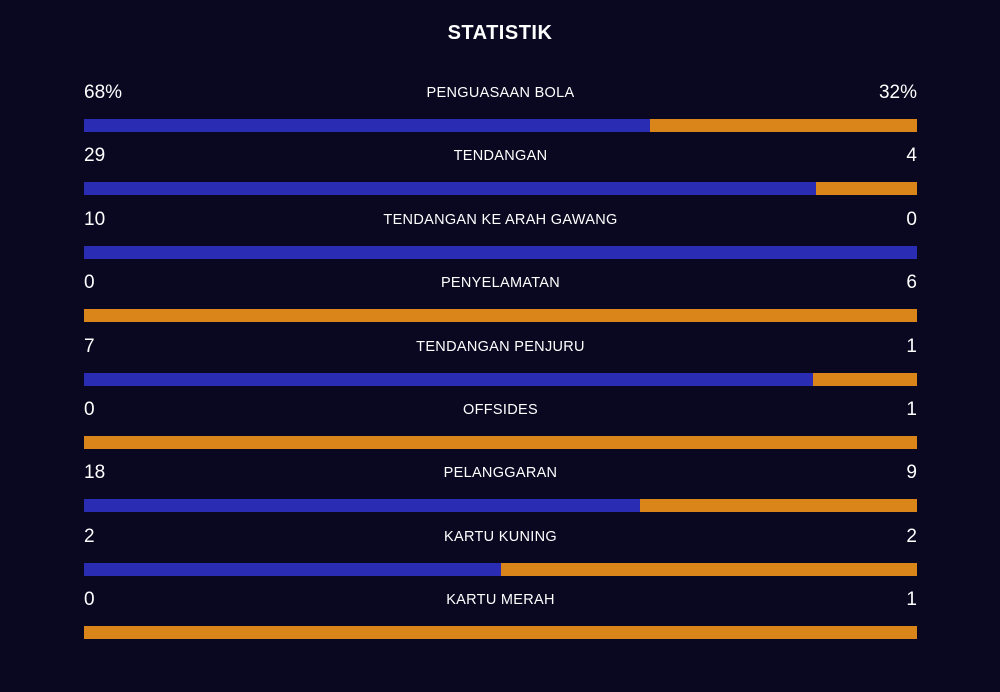 This screenshot has height=692, width=1000. What do you see at coordinates (89, 536) in the screenshot?
I see `home-value: 2` at bounding box center [89, 536].